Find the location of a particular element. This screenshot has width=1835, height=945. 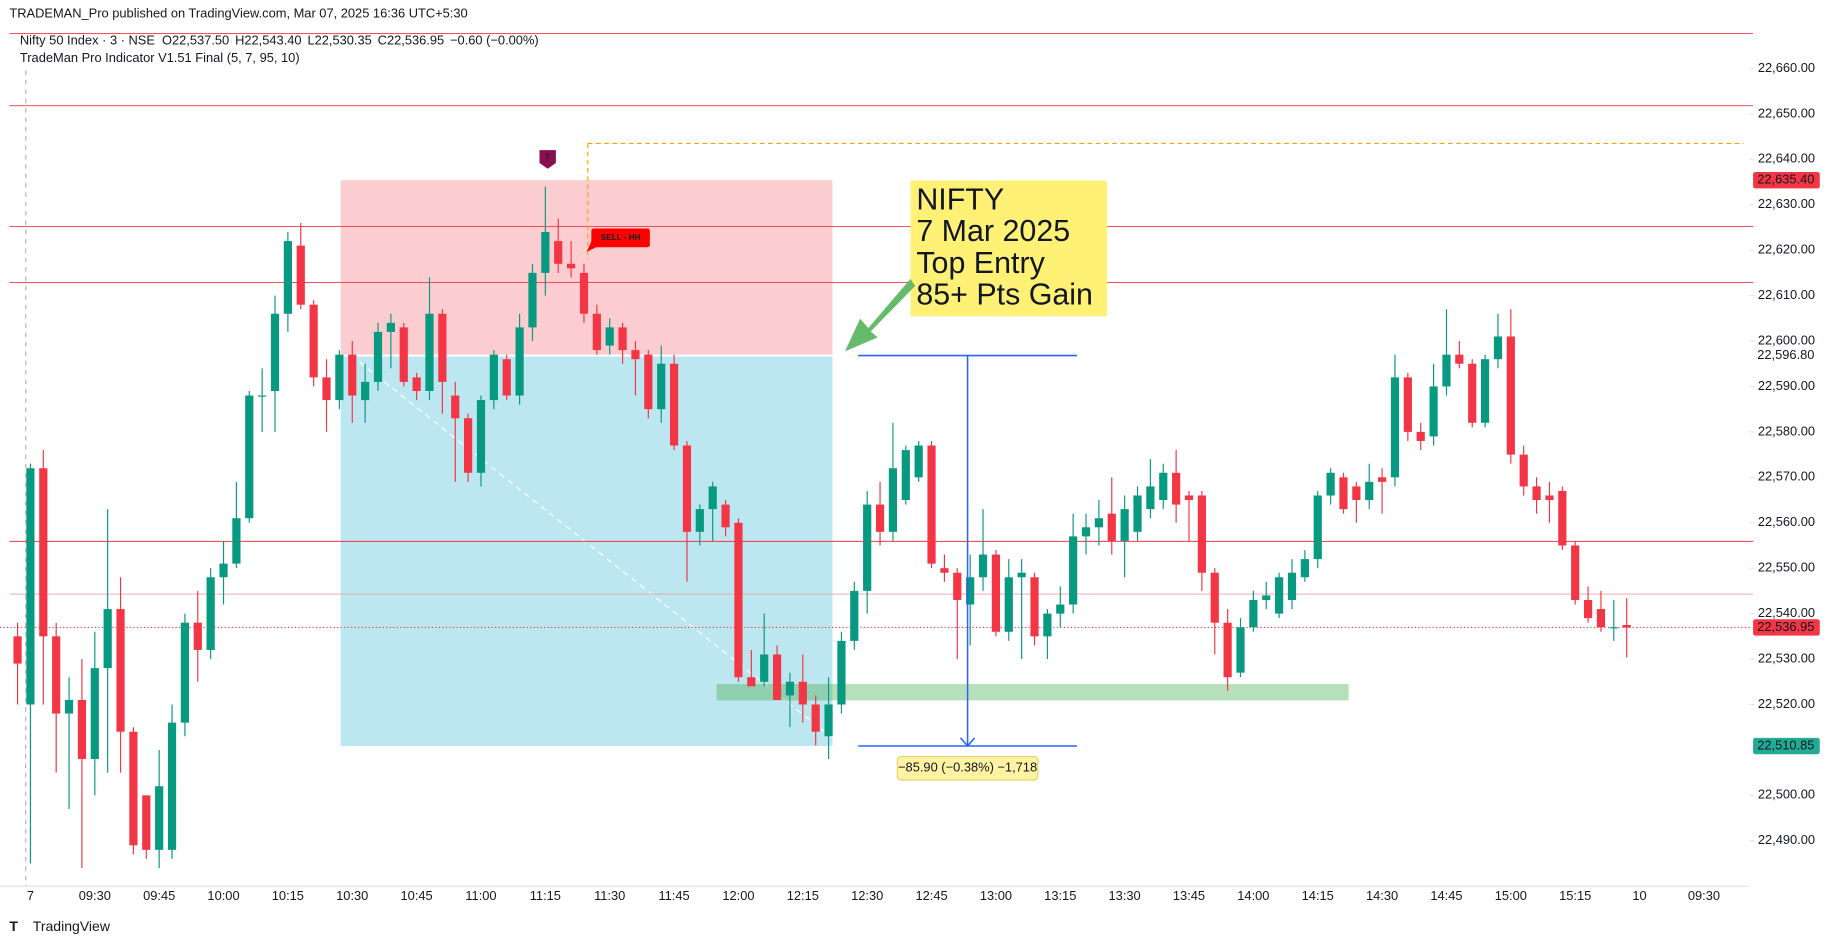

x-tick-label: 11:00 is located at coordinates (480, 895).